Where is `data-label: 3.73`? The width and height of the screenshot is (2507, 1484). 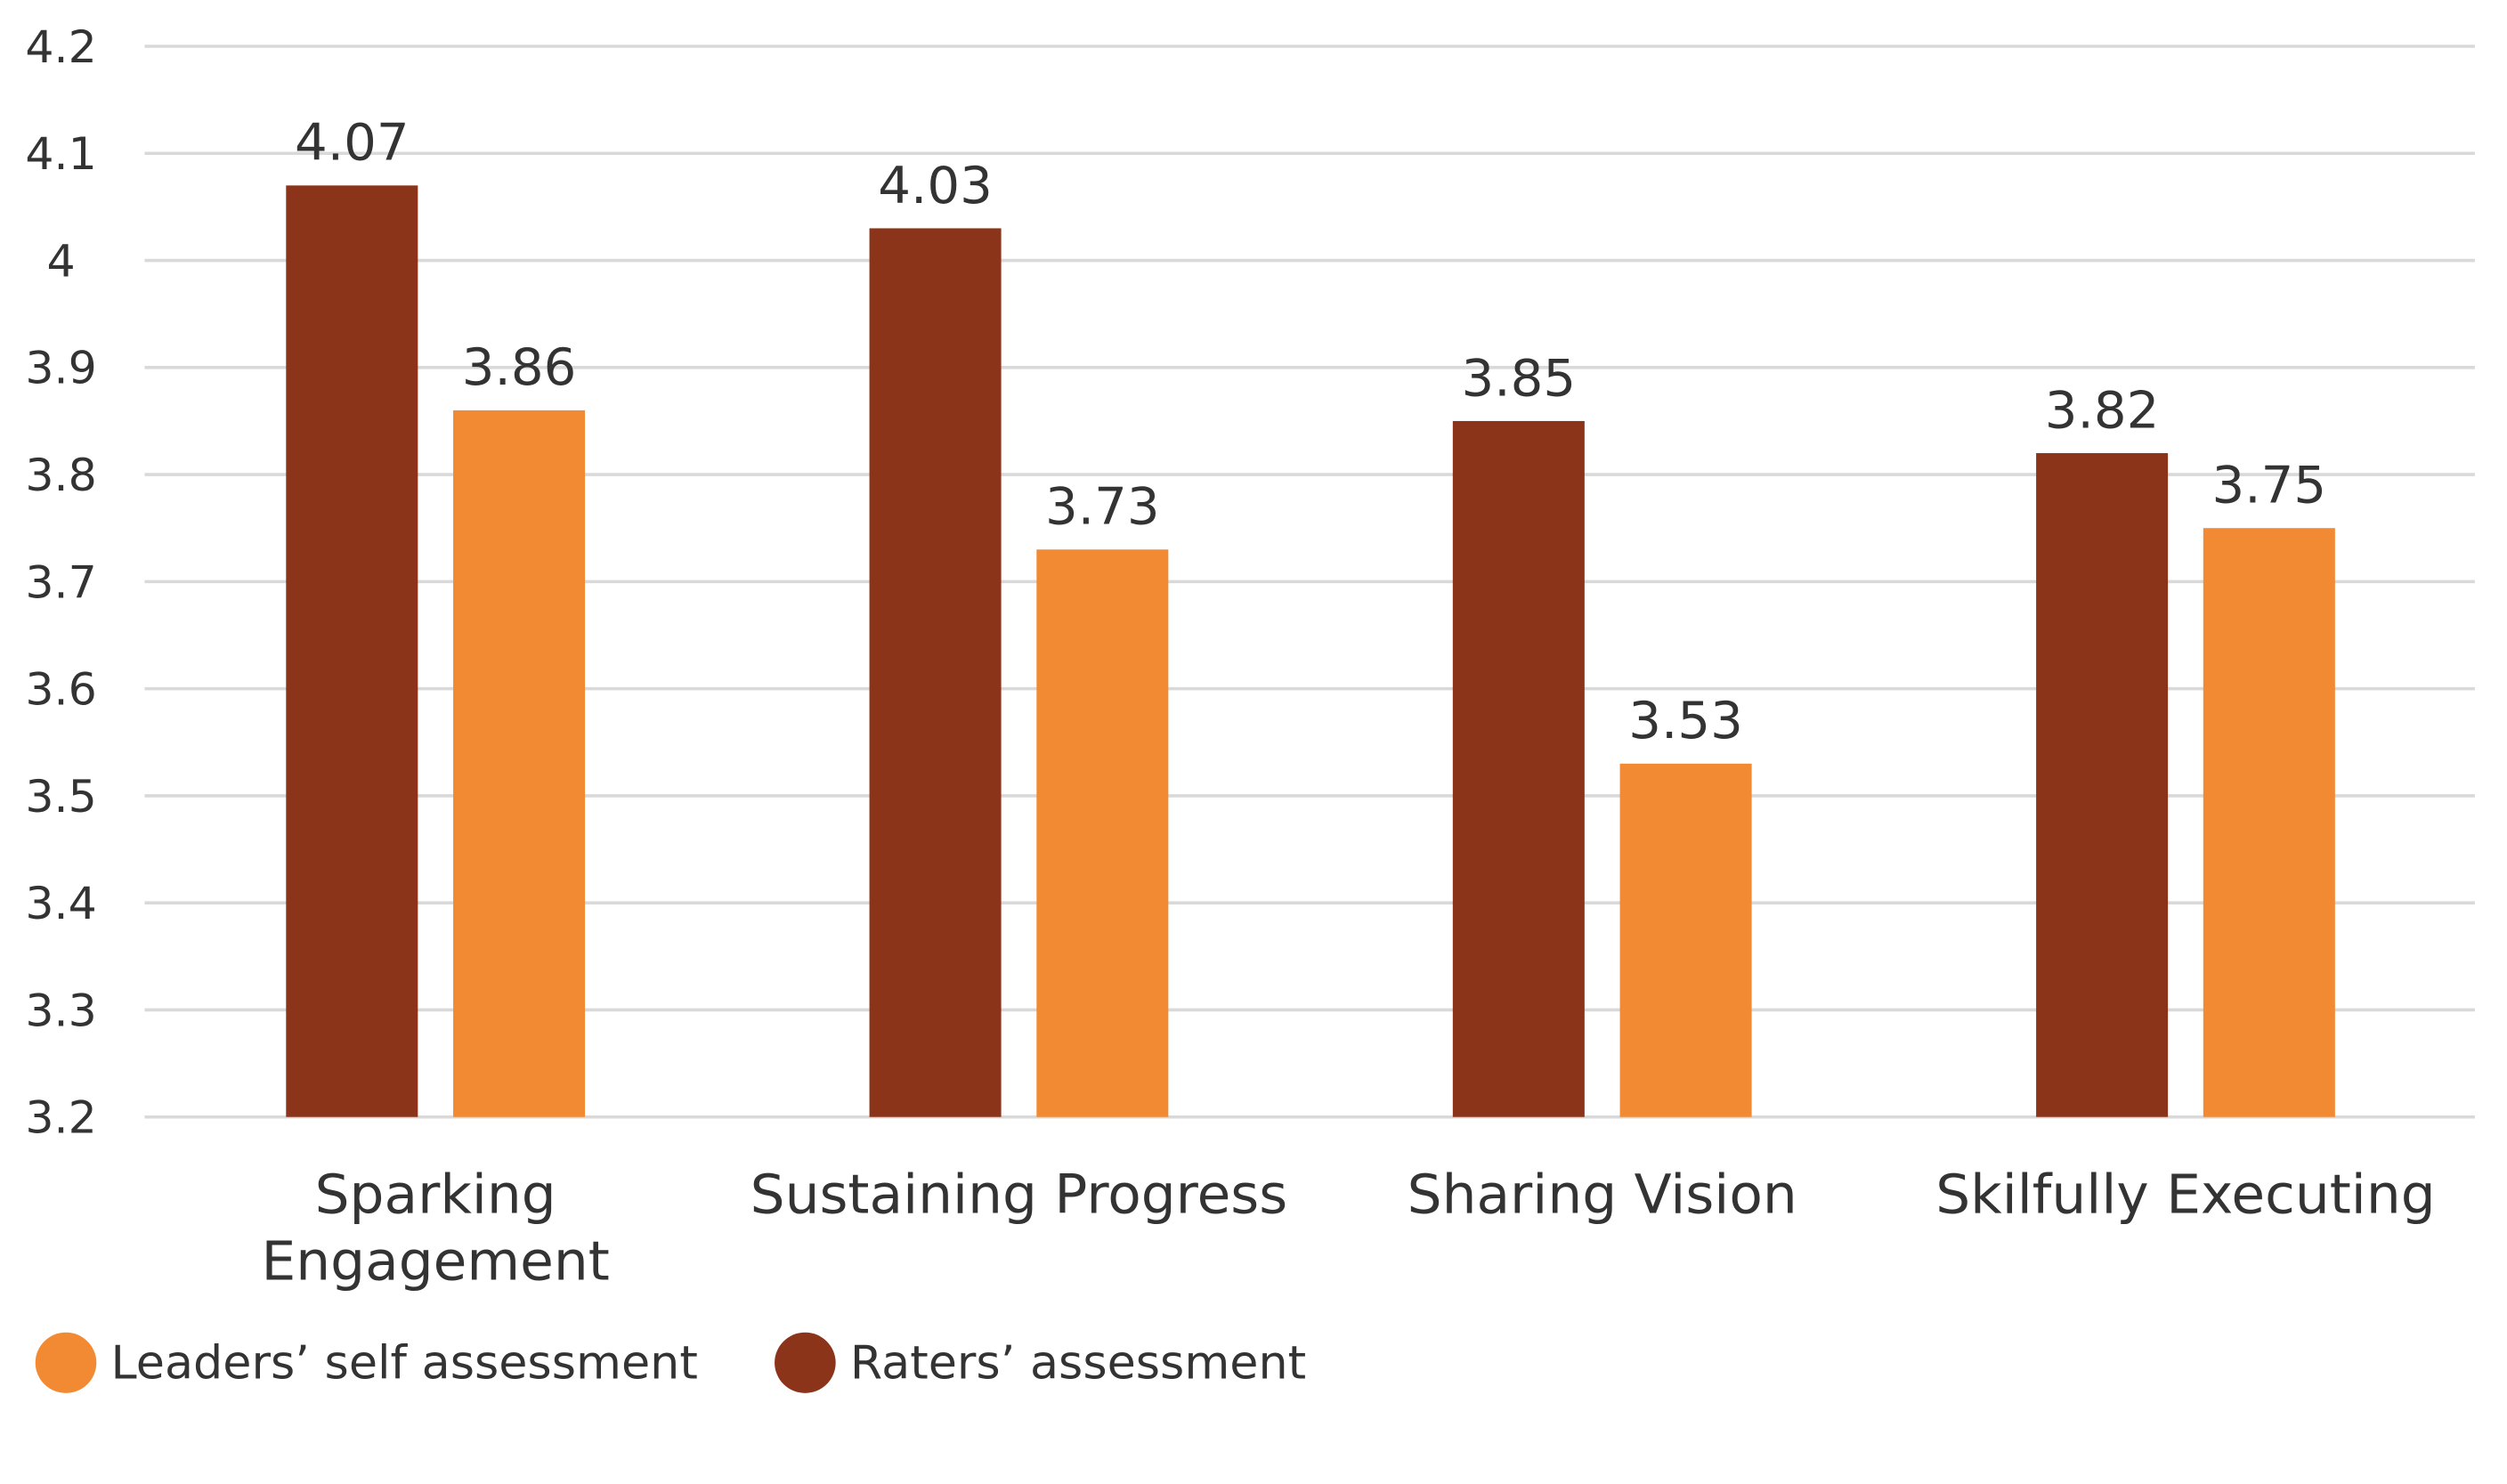 data-label: 3.73 is located at coordinates (1102, 507).